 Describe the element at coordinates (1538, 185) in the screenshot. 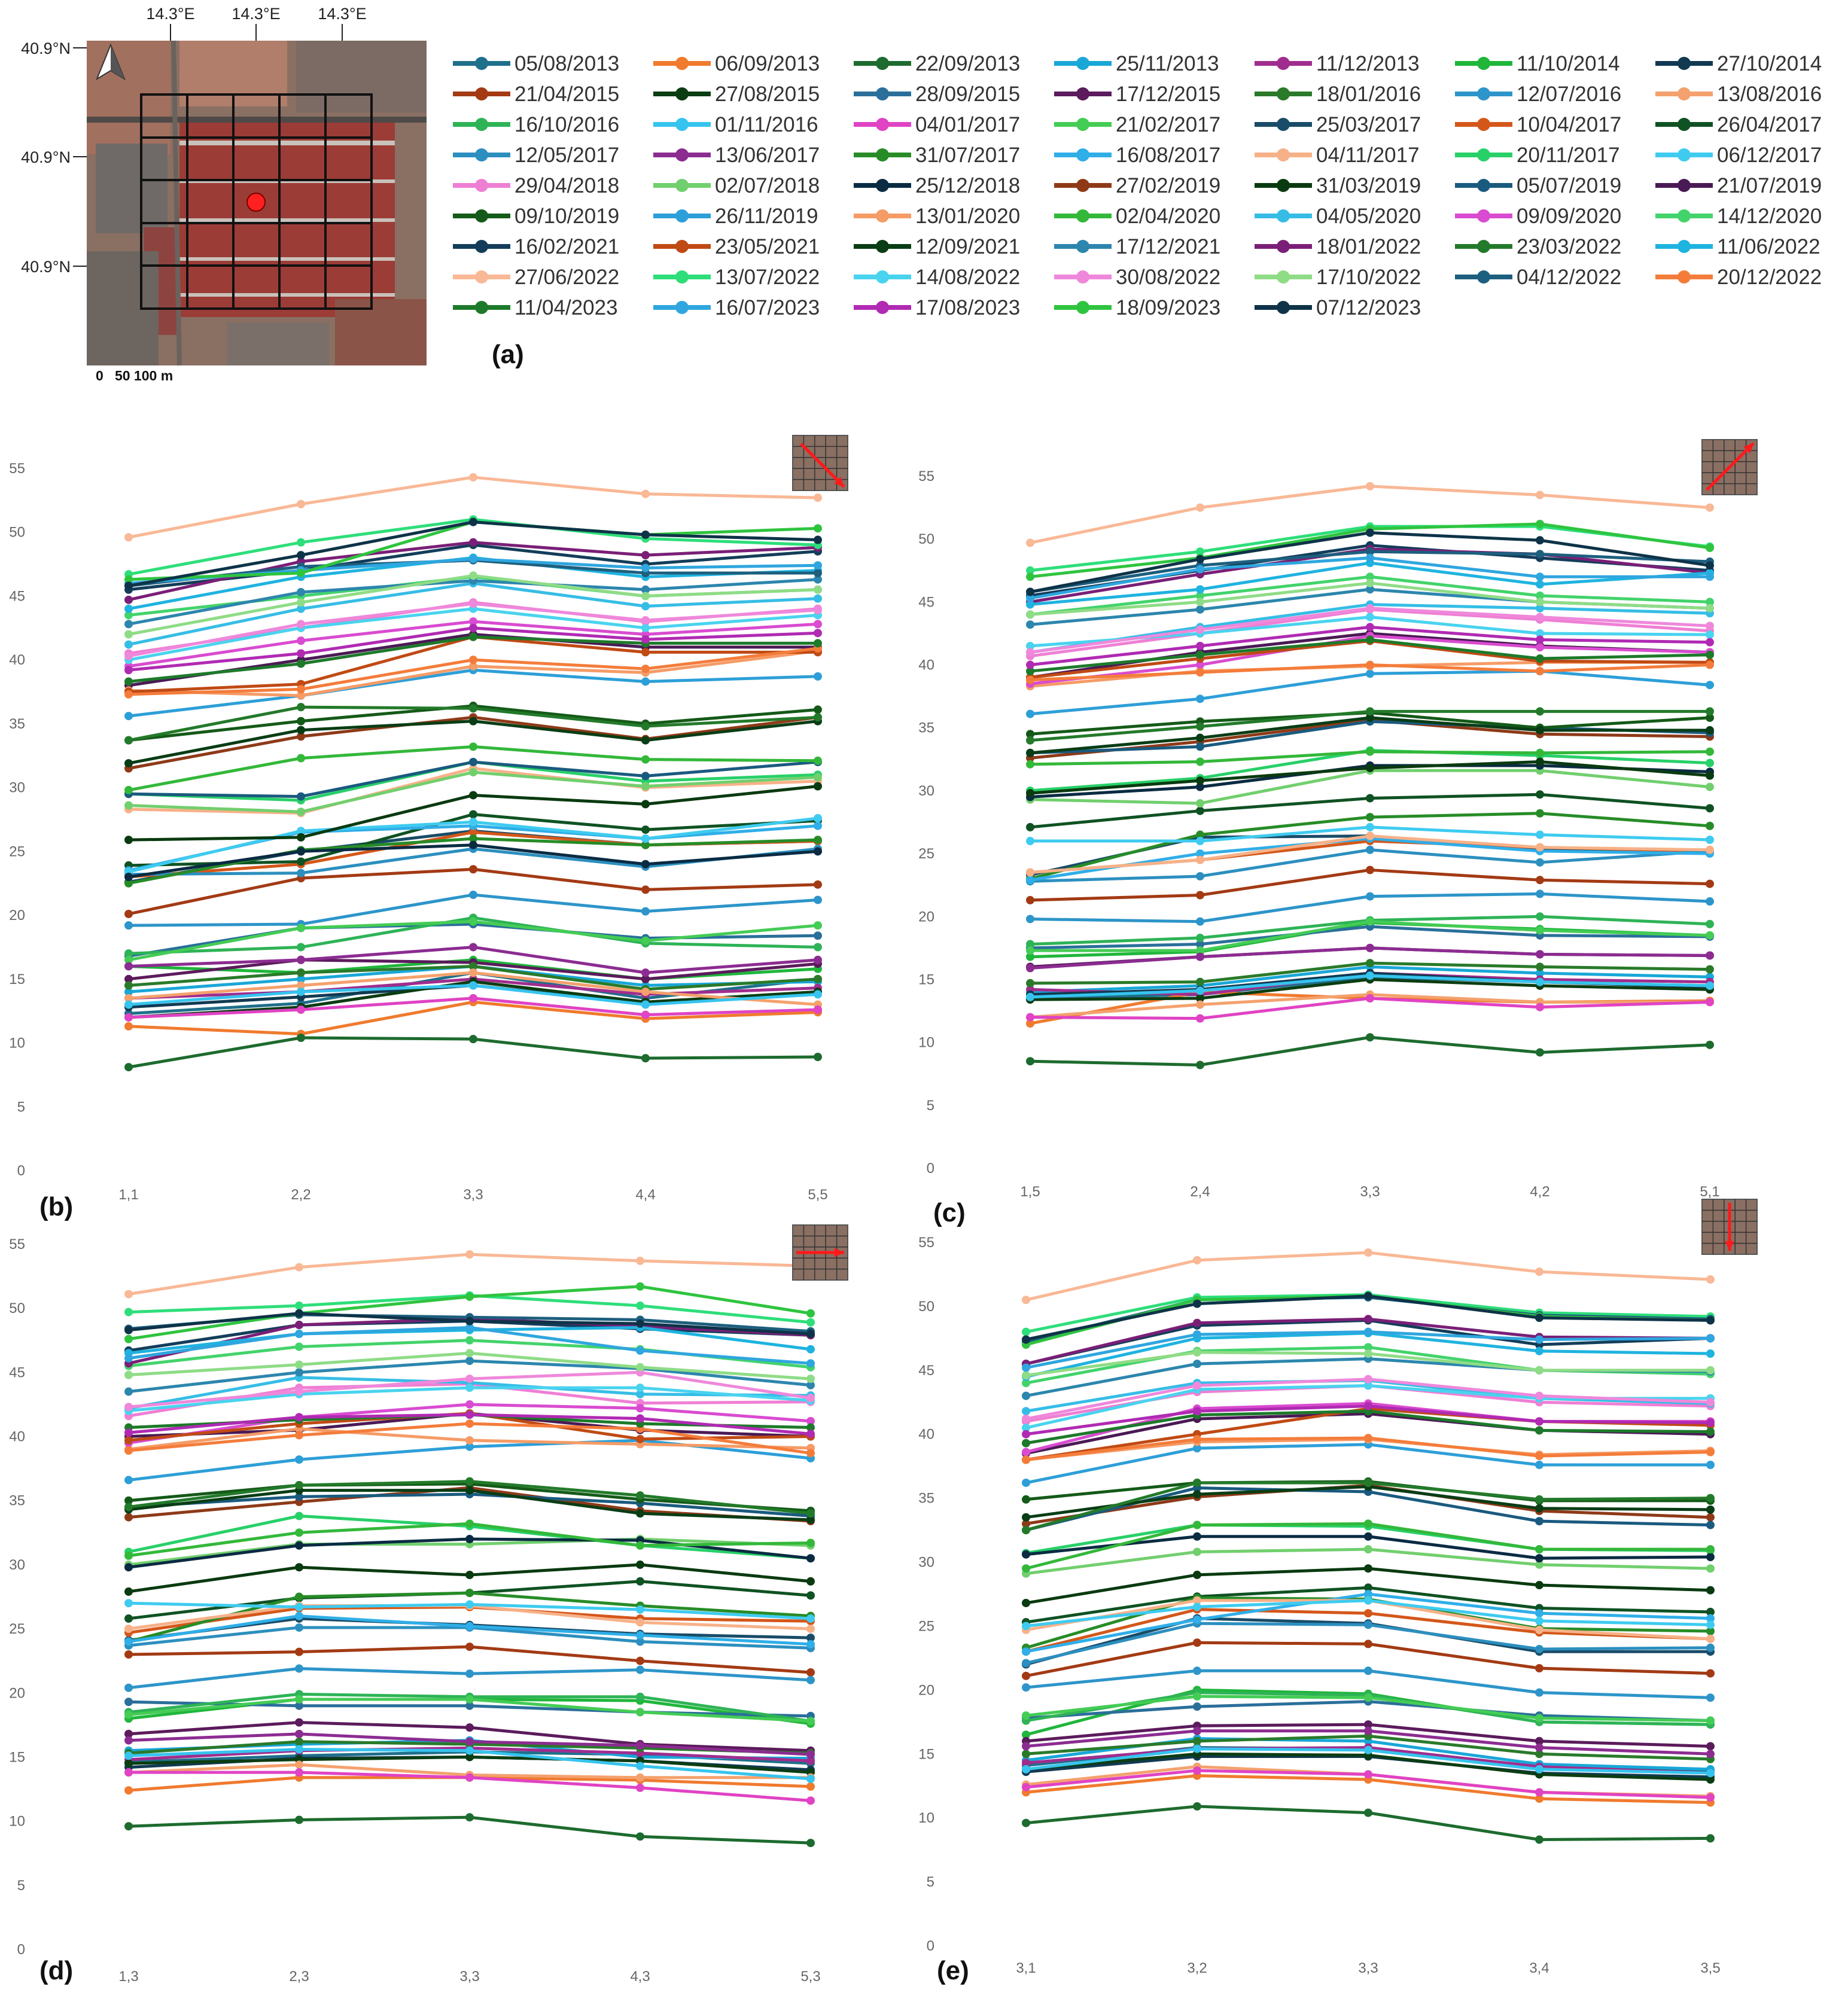

I see `legend-item: 05/07/2019` at that location.